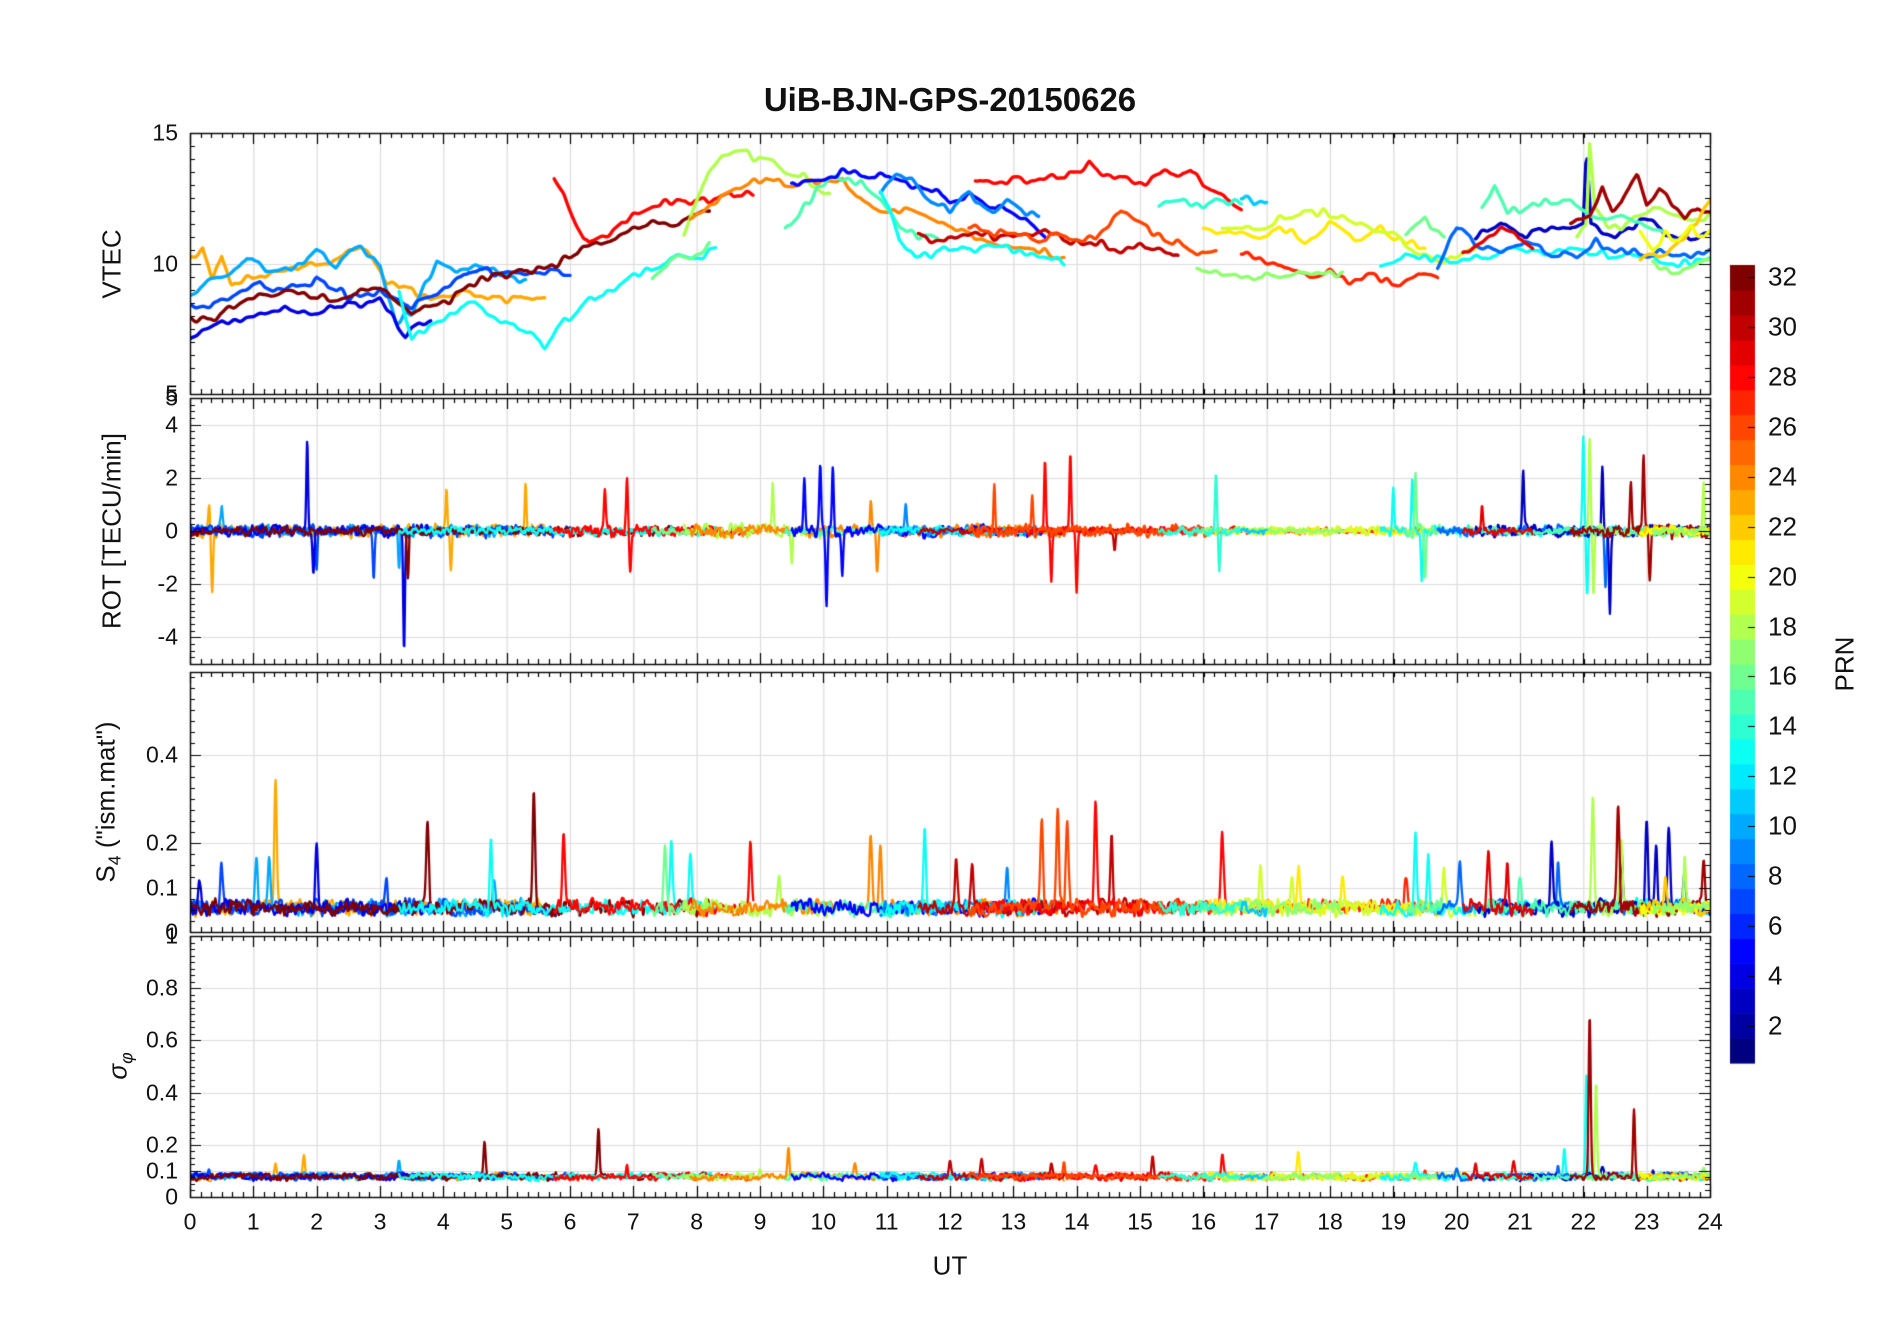 Image resolution: width=1902 pixels, height=1330 pixels. Describe the element at coordinates (1456, 1221) in the screenshot. I see `x-tick-label: 20` at that location.